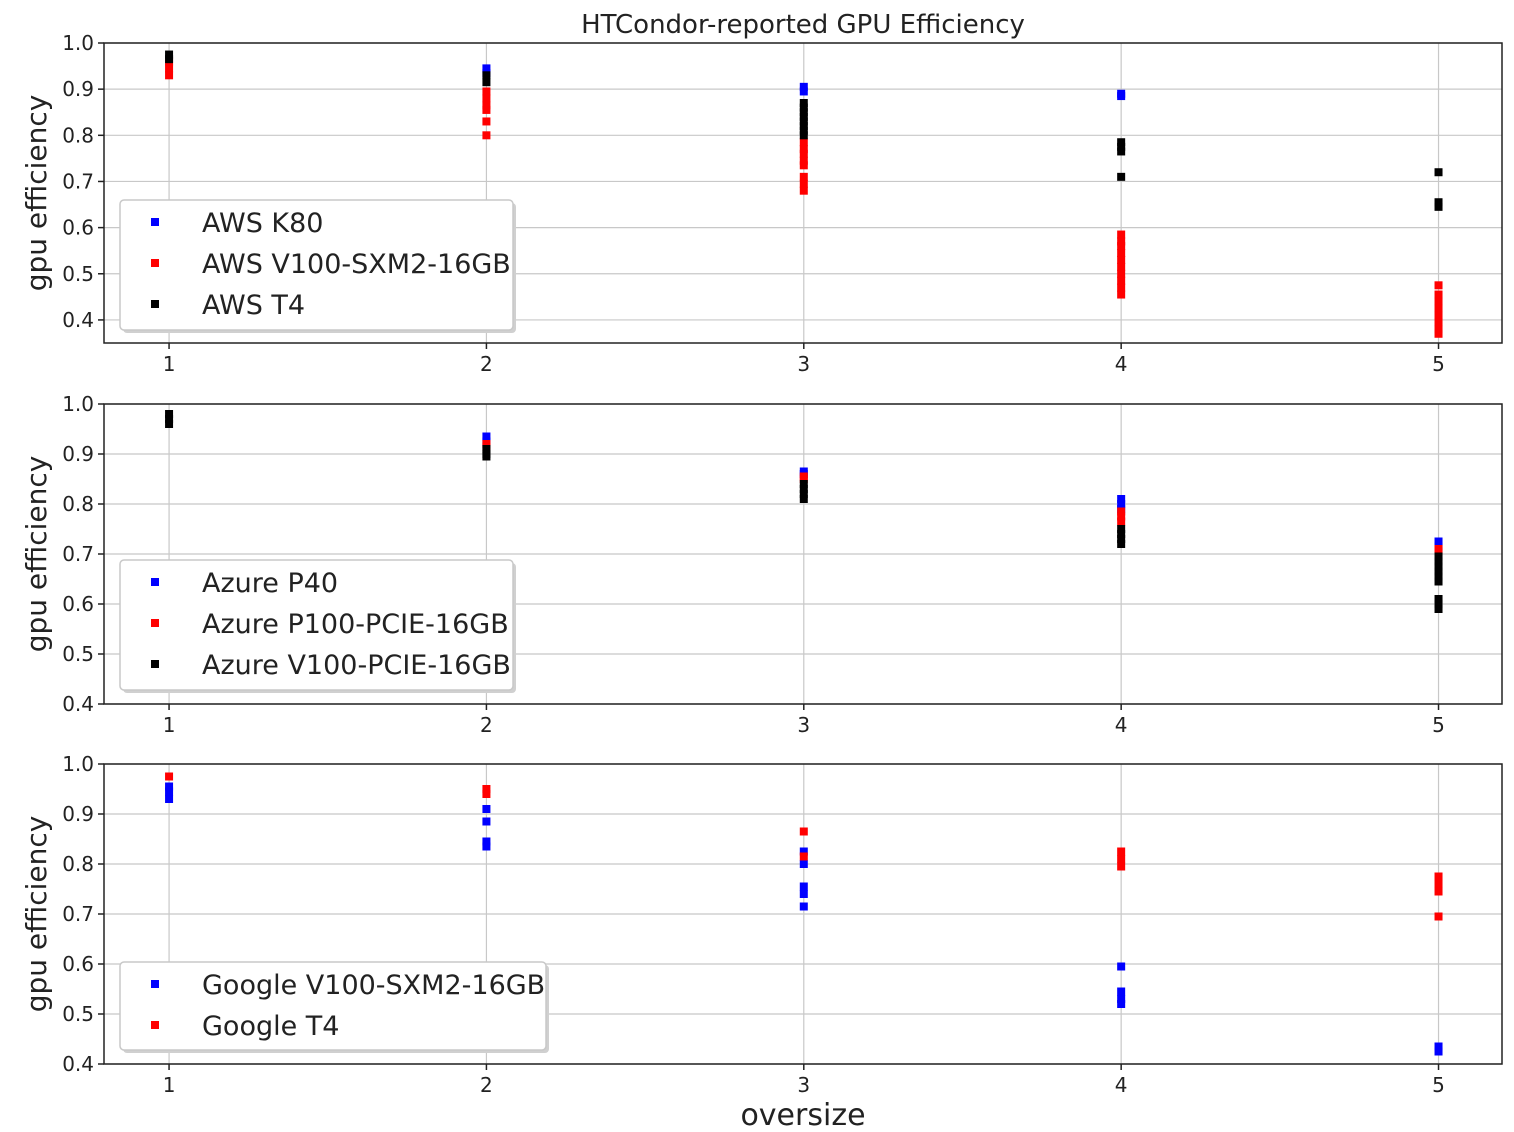 The image size is (1514, 1132). Describe the element at coordinates (356, 264) in the screenshot. I see `legend-entry: AWS V100-SXM2-16GB` at that location.